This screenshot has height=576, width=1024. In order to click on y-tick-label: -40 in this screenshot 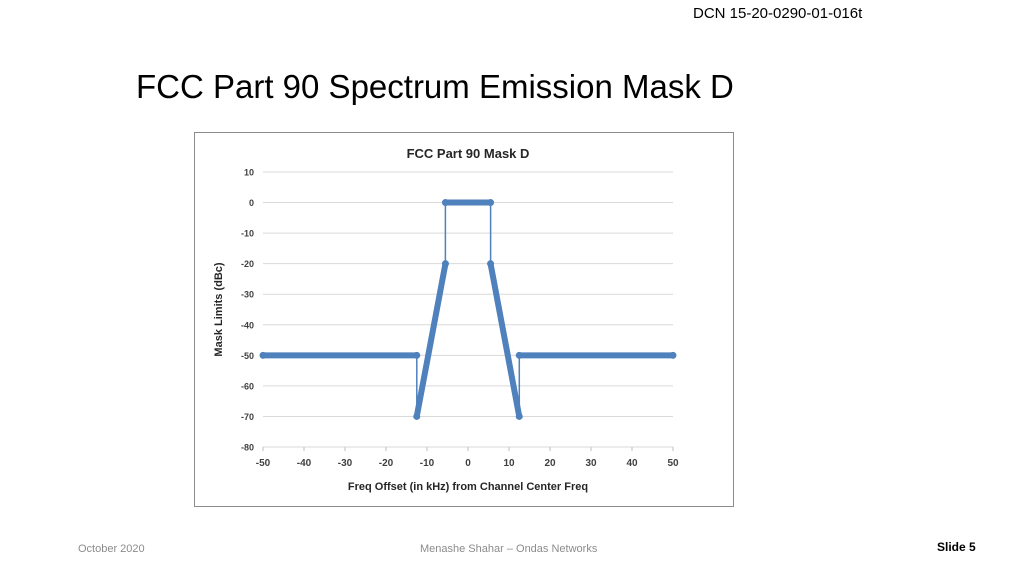, I will do `click(247, 325)`.